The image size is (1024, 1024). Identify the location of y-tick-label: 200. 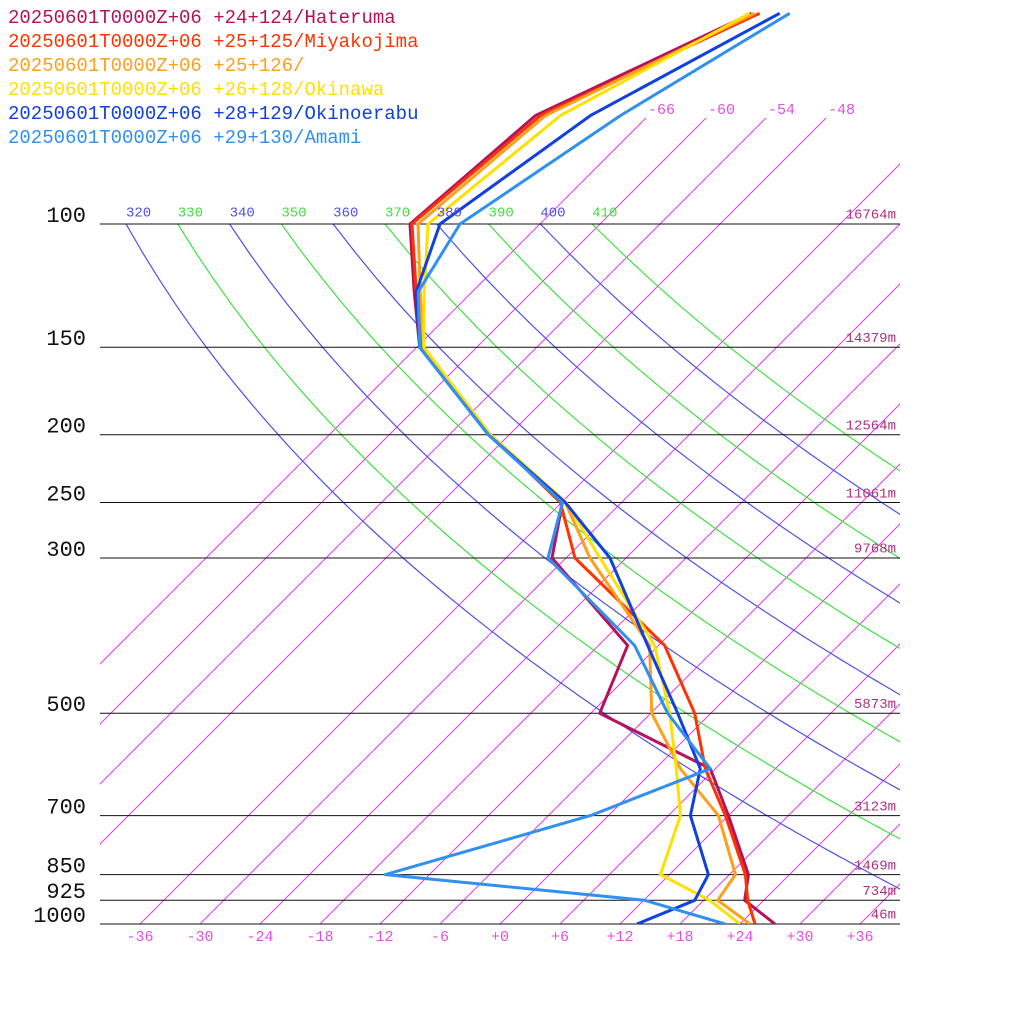
(66, 427).